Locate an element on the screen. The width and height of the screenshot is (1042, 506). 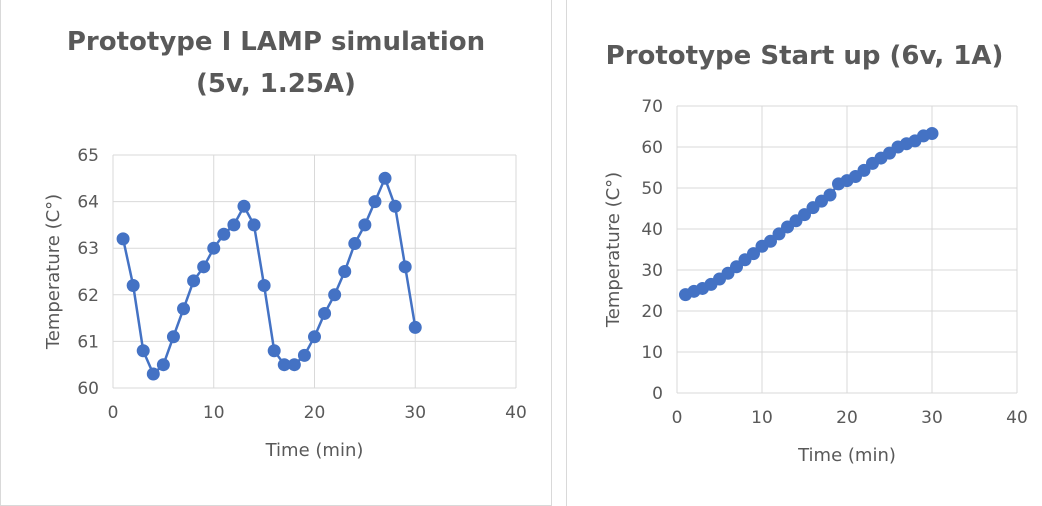
chart-title: Prototype Start up (6v, 1A) is located at coordinates (804, 56).